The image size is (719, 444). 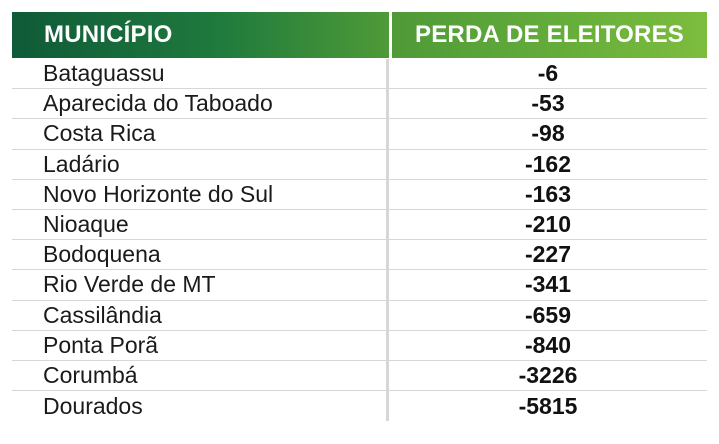 I want to click on table-row: Dourados -5815, so click(x=359, y=406).